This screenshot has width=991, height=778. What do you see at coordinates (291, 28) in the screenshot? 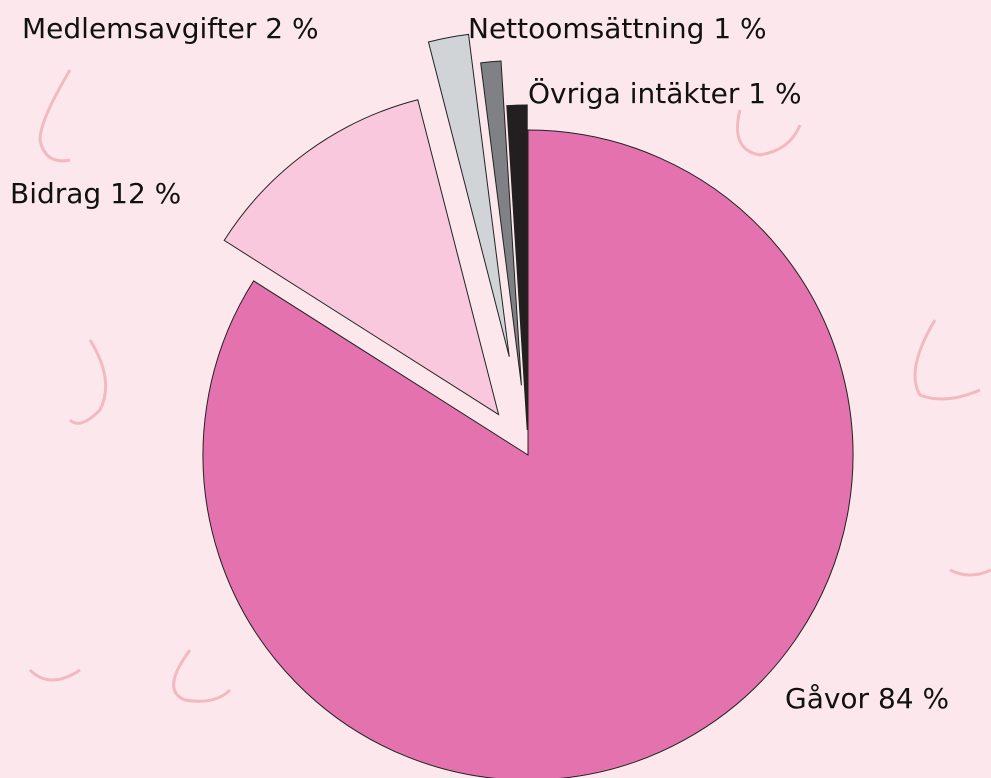
I see `slice-value: 2 %` at bounding box center [291, 28].